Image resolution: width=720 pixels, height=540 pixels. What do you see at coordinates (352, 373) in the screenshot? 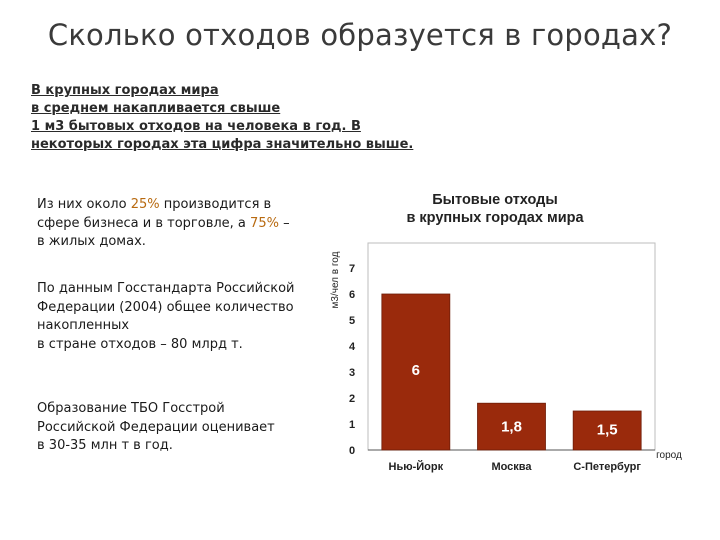
I see `y-tick-label: 3` at bounding box center [352, 373].